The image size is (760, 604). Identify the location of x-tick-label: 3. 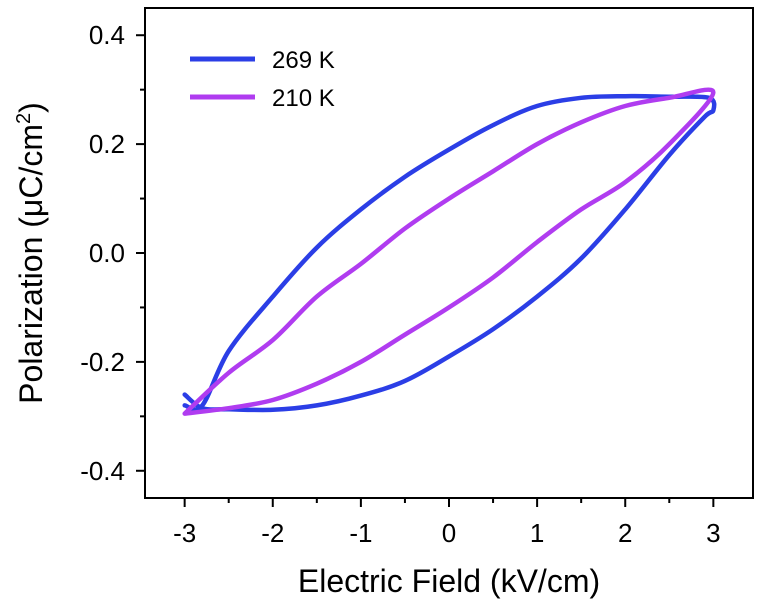
(713, 533).